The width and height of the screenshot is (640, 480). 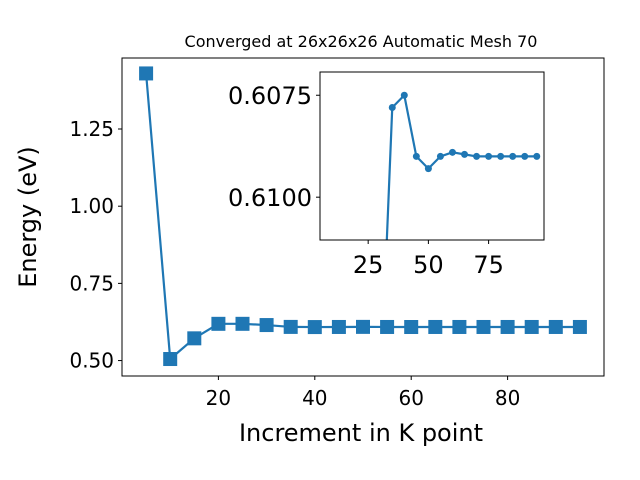 I want to click on inset-plot-area, so click(x=463, y=165).